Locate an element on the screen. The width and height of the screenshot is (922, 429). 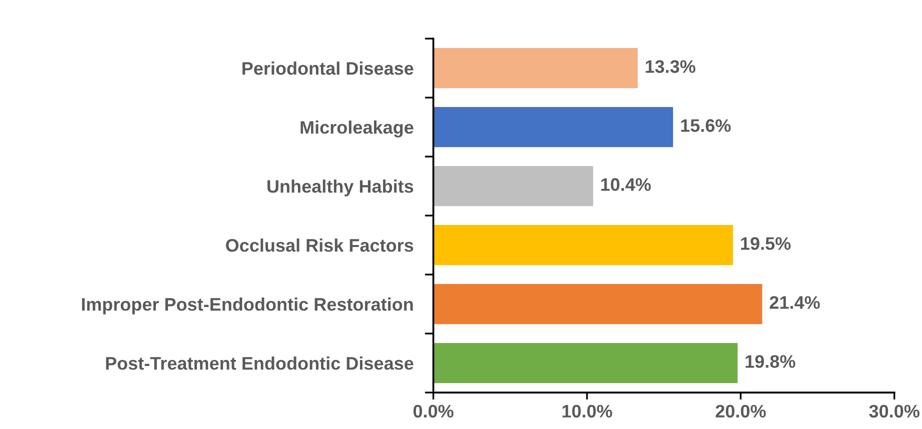
y-tick-label: Improper Post-Endodontic Restoration is located at coordinates (247, 306).